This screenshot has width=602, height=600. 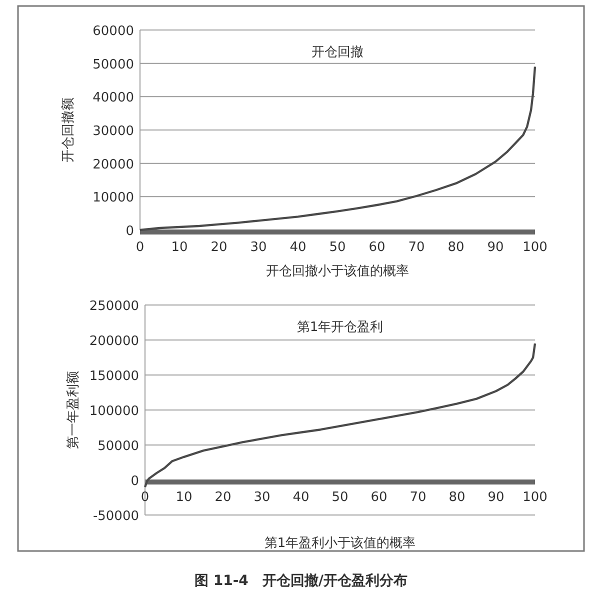 What do you see at coordinates (113, 98) in the screenshot?
I see `y-tick-label: 40000` at bounding box center [113, 98].